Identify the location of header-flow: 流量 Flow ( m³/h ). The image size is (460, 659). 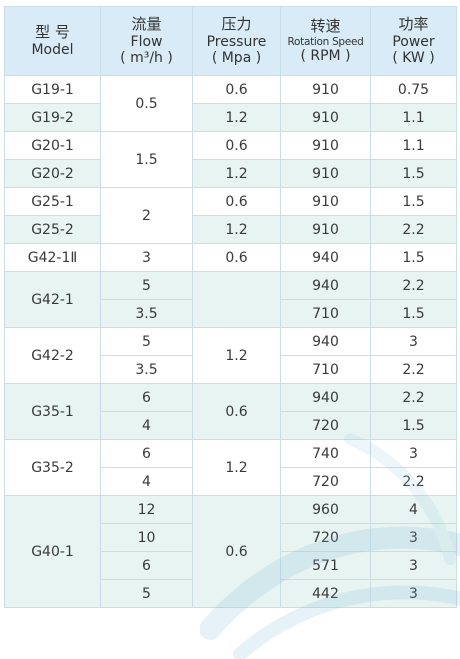
(146, 41).